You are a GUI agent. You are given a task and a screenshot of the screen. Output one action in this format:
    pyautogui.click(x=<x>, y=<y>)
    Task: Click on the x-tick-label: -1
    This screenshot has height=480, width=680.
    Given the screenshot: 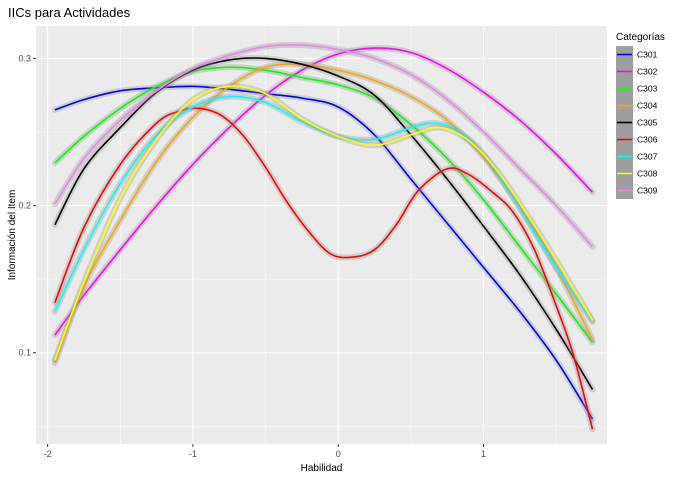 What is the action you would take?
    pyautogui.click(x=193, y=454)
    